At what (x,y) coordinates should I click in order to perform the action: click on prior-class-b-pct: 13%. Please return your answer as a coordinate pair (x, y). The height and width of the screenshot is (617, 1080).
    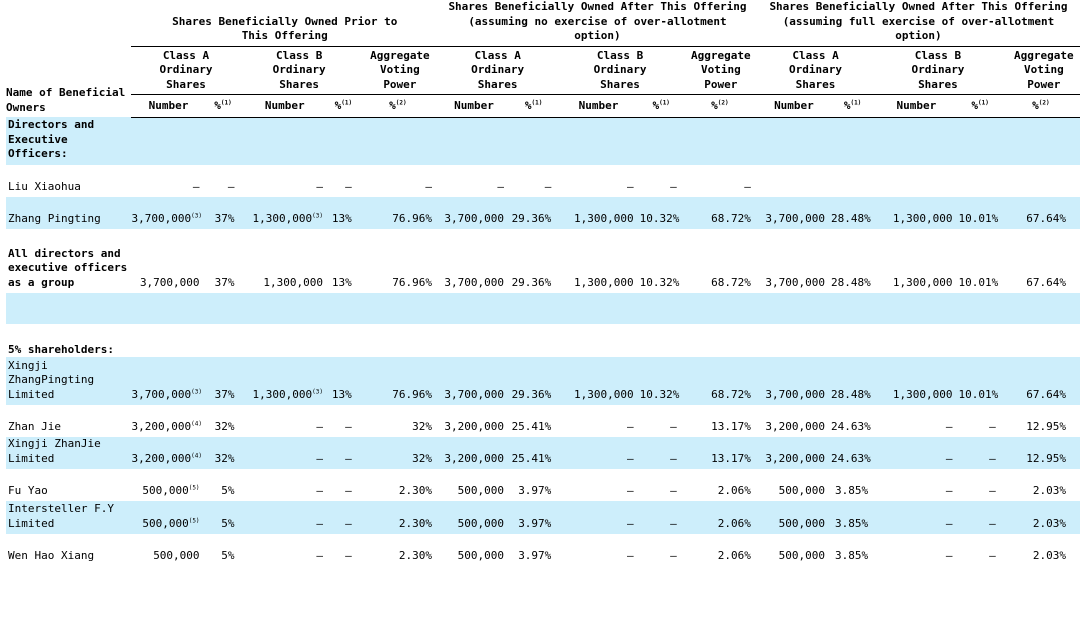
    Looking at the image, I should click on (343, 381).